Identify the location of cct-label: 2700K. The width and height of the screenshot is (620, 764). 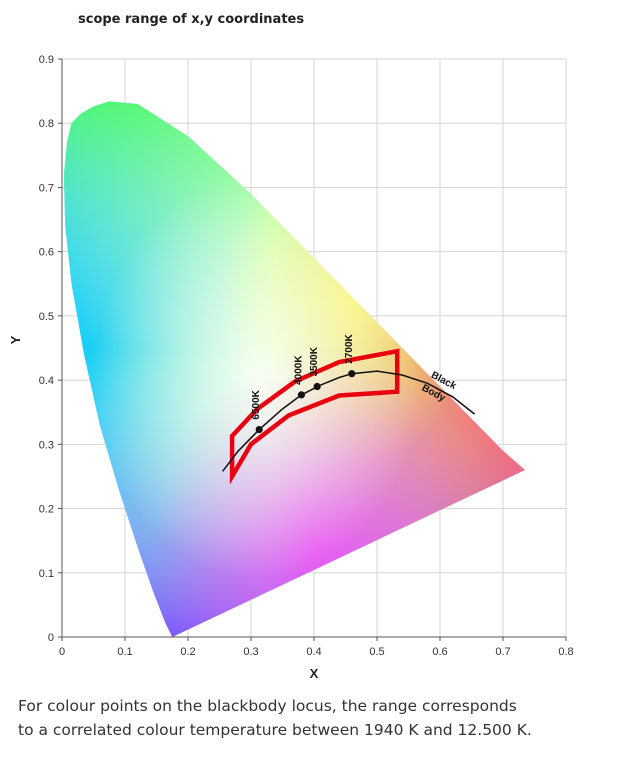
(349, 348).